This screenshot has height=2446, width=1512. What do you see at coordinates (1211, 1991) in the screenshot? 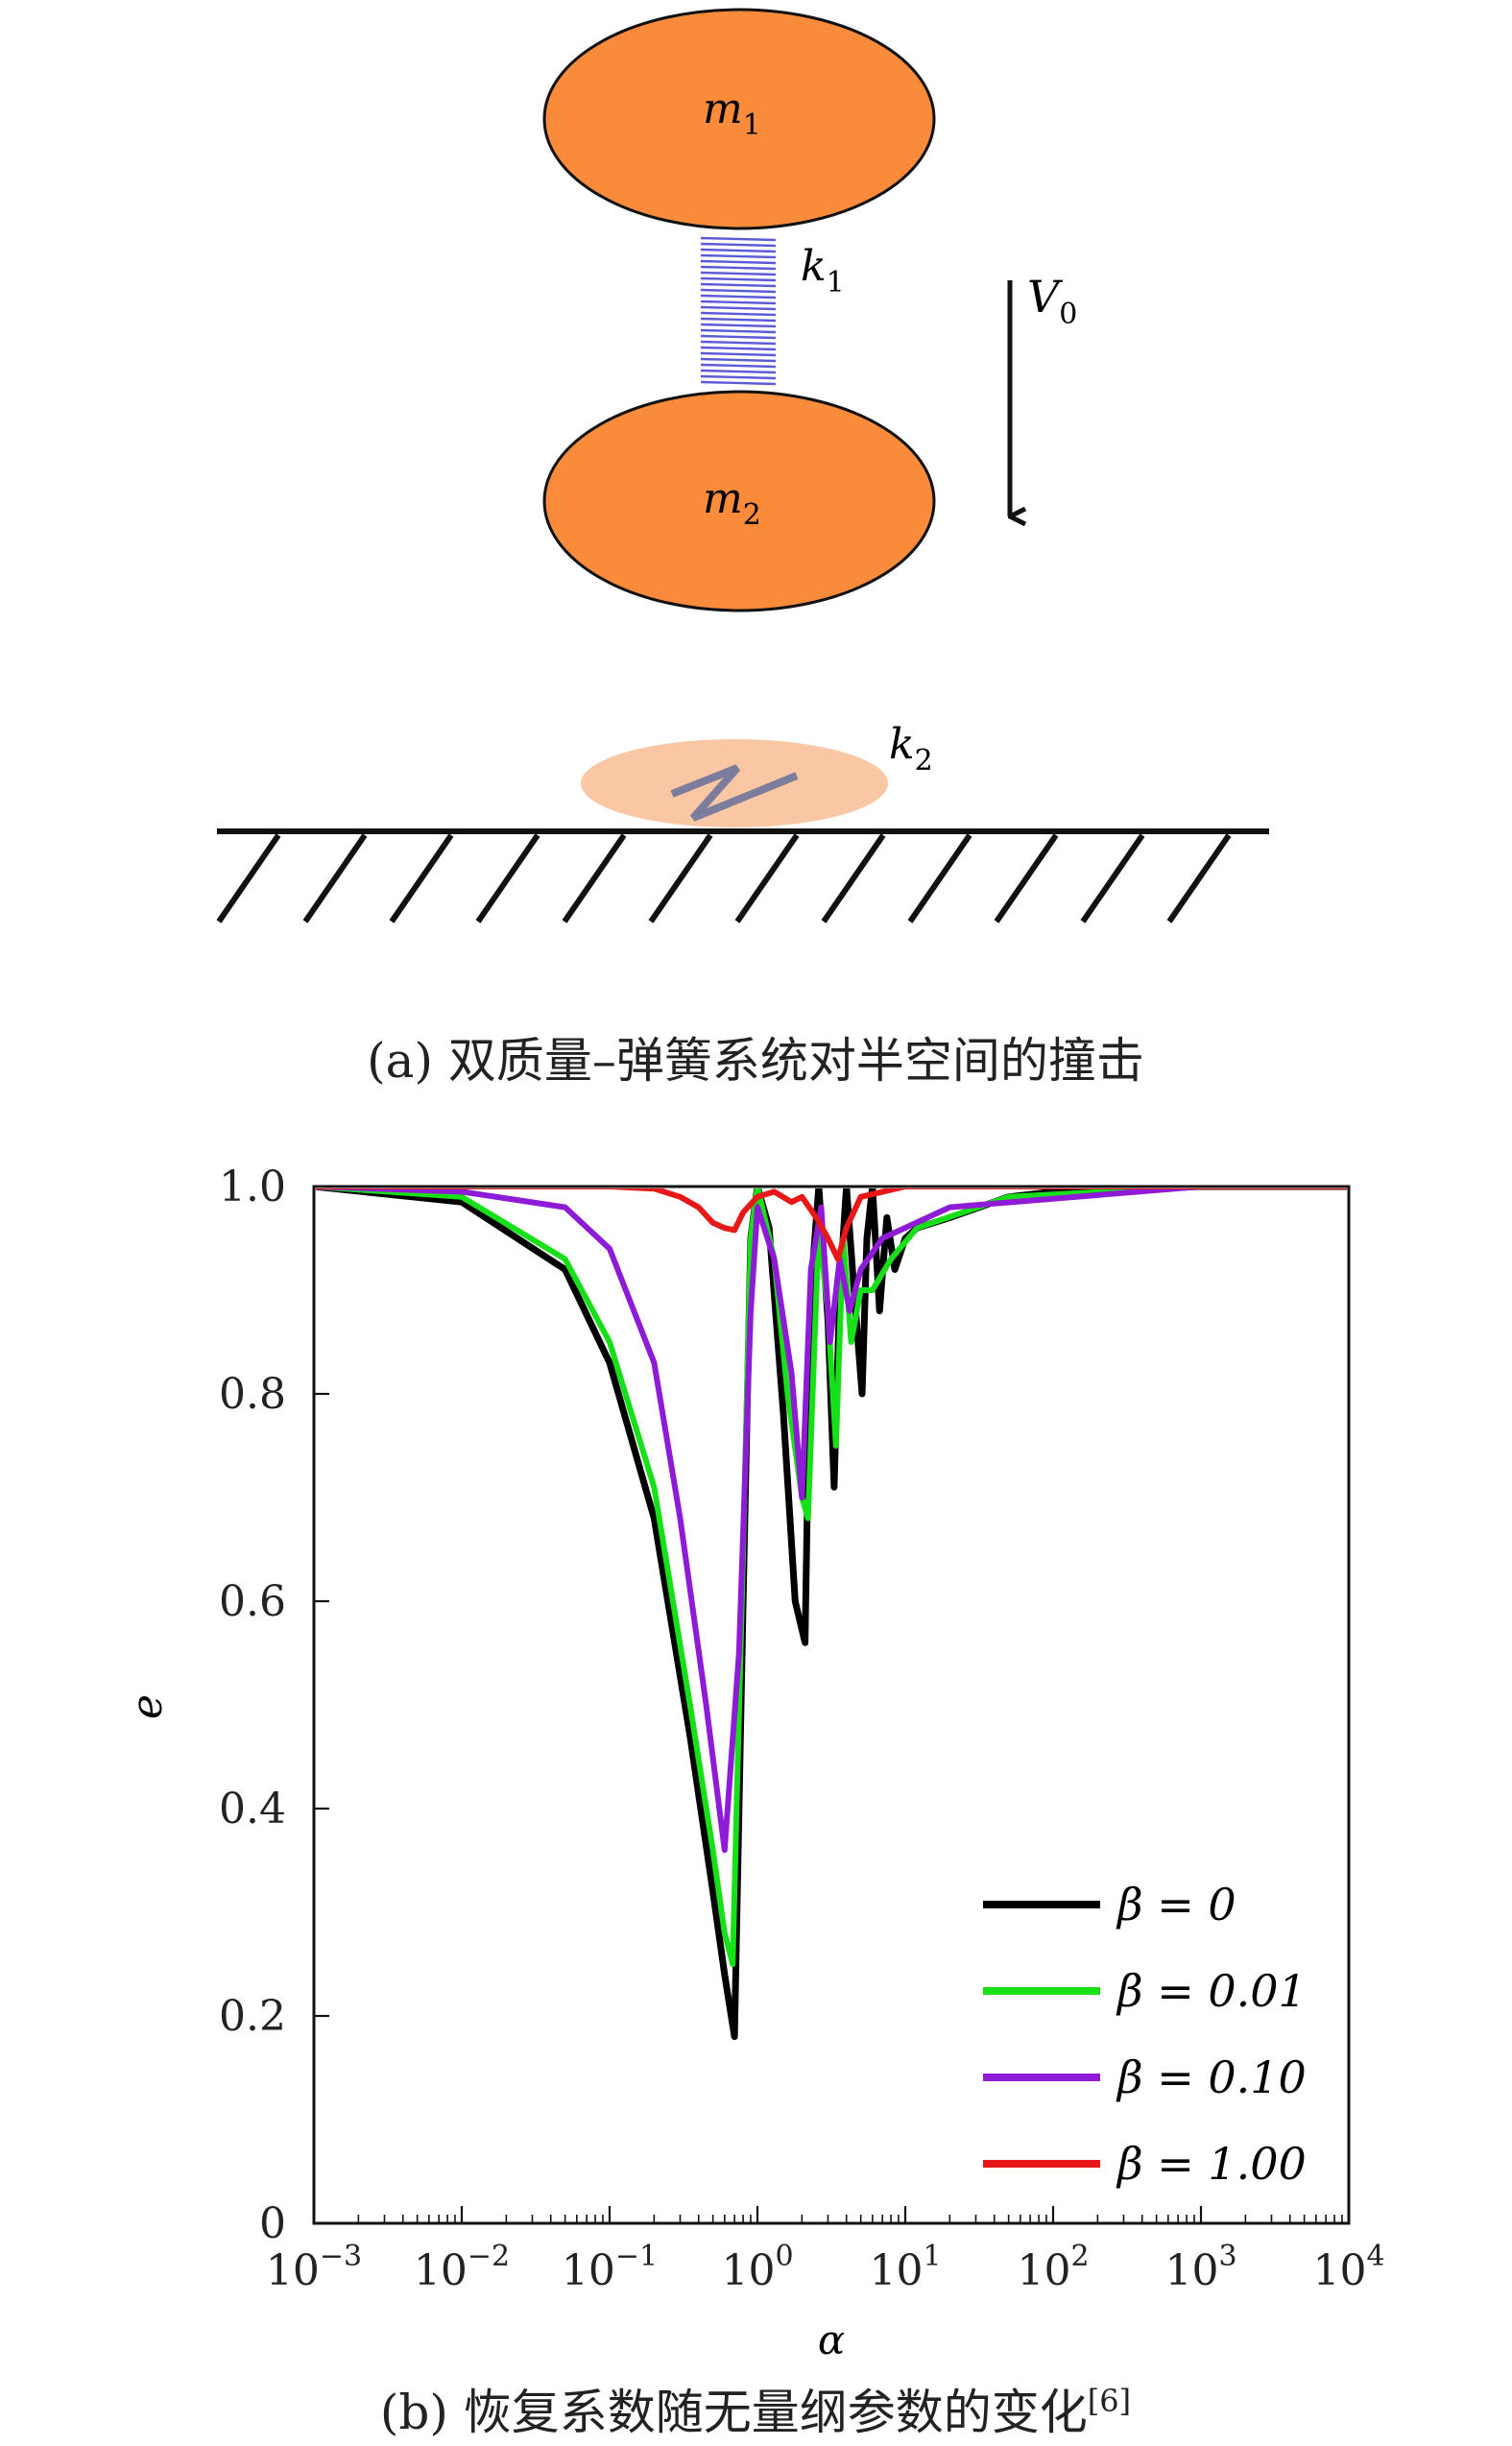
I see `legend-label-1: β = 0.01` at bounding box center [1211, 1991].